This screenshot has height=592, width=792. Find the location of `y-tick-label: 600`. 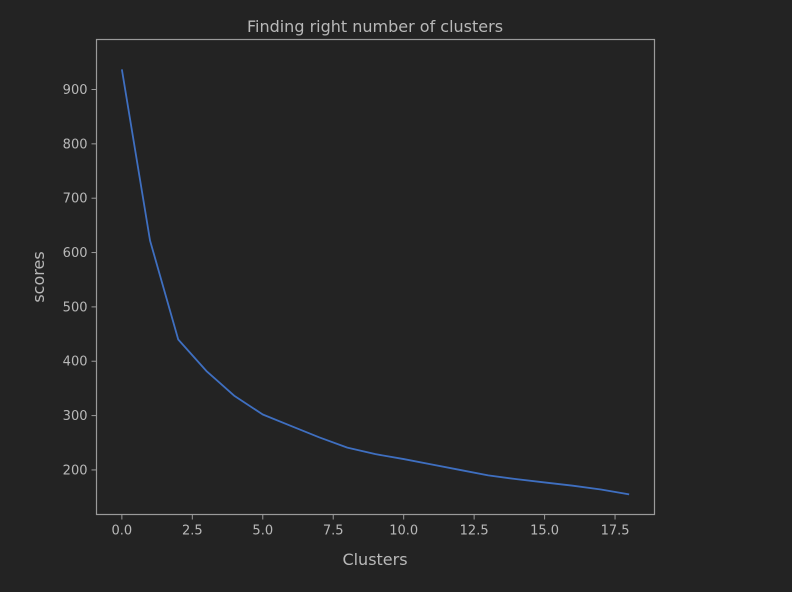

y-tick-label: 600 is located at coordinates (75, 253).